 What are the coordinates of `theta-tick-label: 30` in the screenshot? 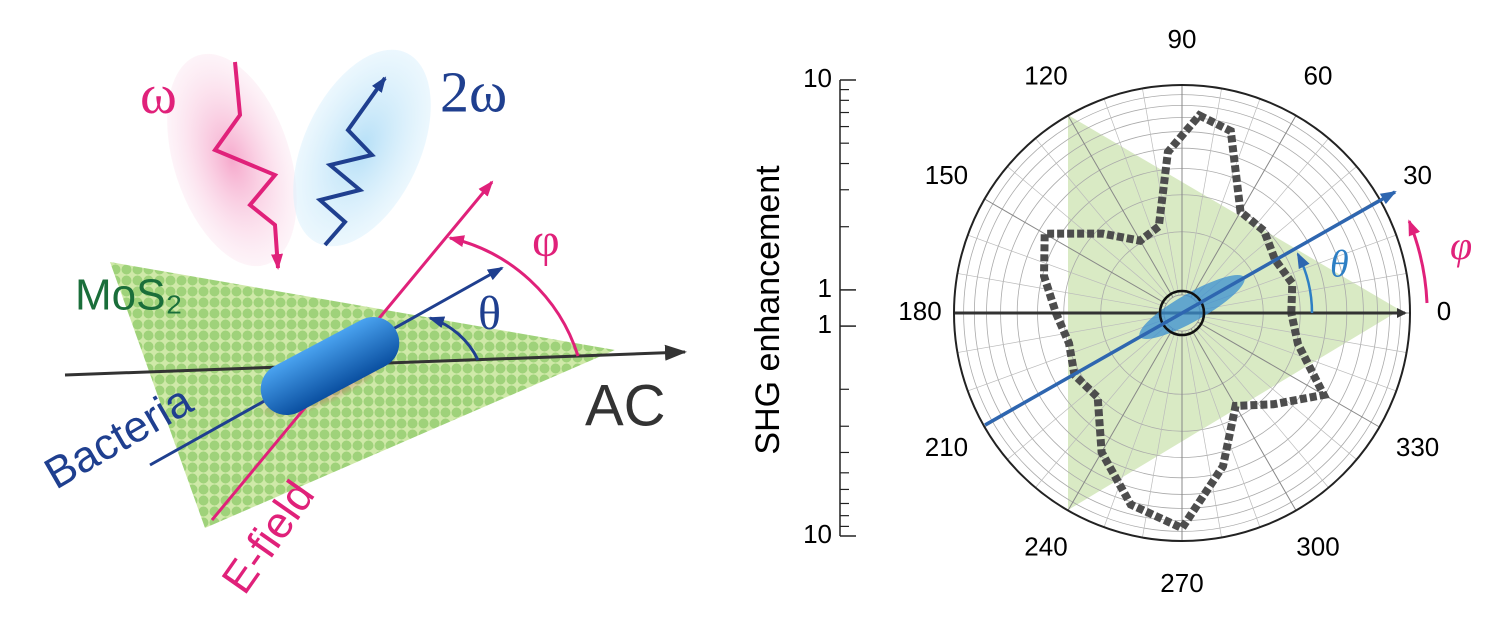 It's located at (1417, 175).